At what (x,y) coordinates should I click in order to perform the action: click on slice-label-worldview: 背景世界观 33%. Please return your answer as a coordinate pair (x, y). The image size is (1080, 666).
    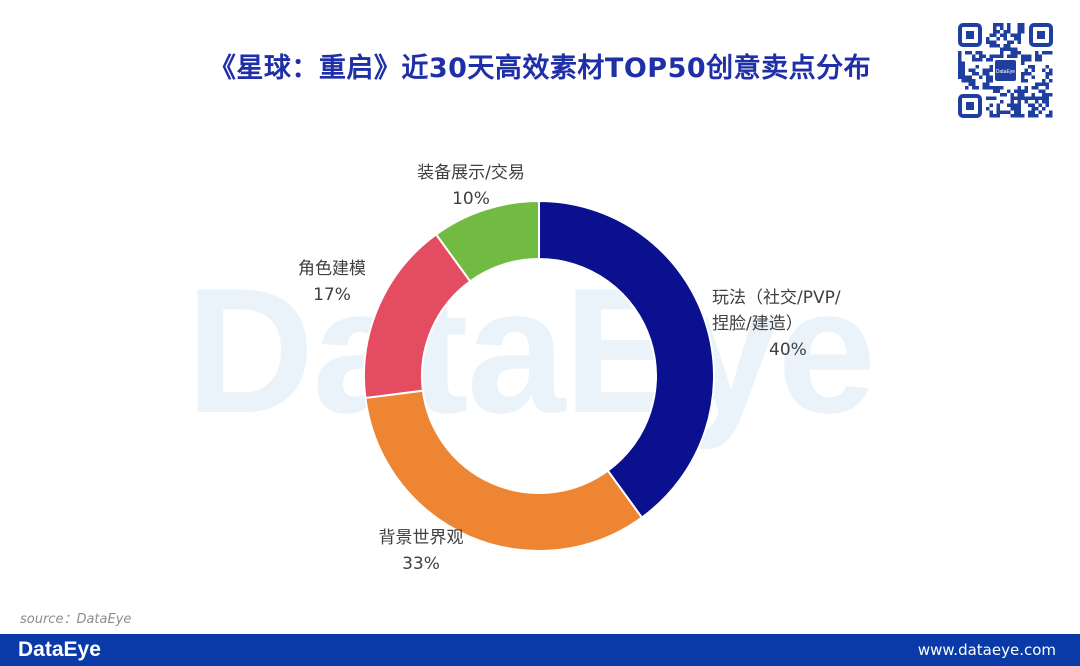
    Looking at the image, I should click on (421, 551).